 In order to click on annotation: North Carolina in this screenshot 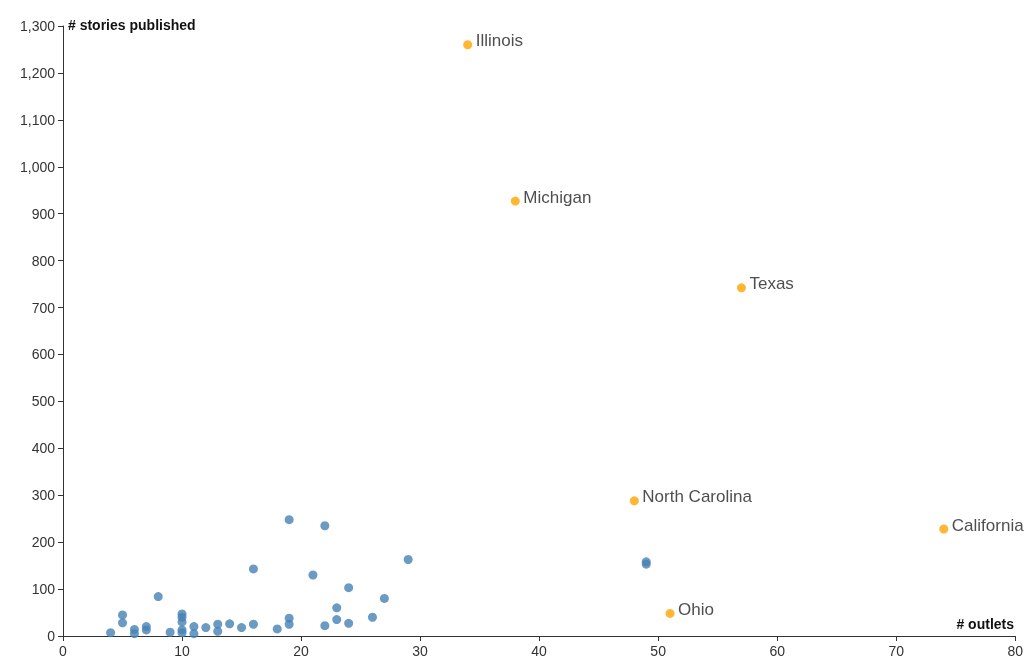, I will do `click(697, 497)`.